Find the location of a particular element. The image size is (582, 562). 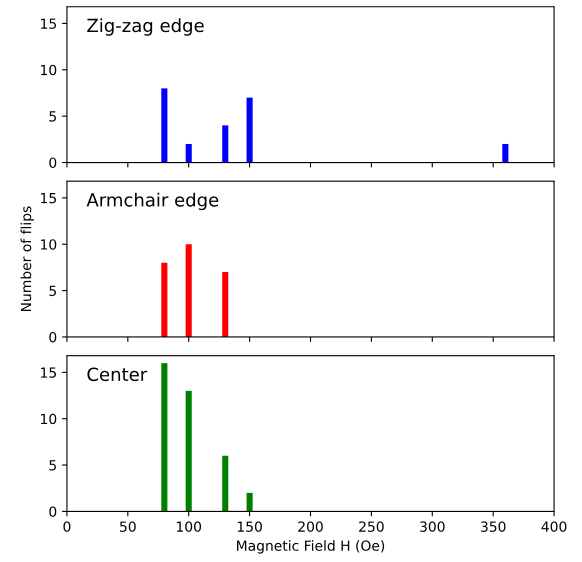

x-tick-label: 150 is located at coordinates (250, 526).